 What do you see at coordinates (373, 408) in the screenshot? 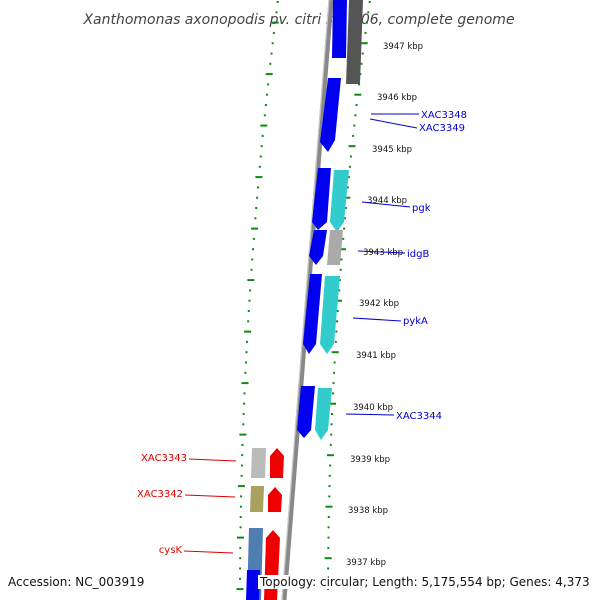
I see `kbp-label: 3940 kbp` at bounding box center [373, 408].